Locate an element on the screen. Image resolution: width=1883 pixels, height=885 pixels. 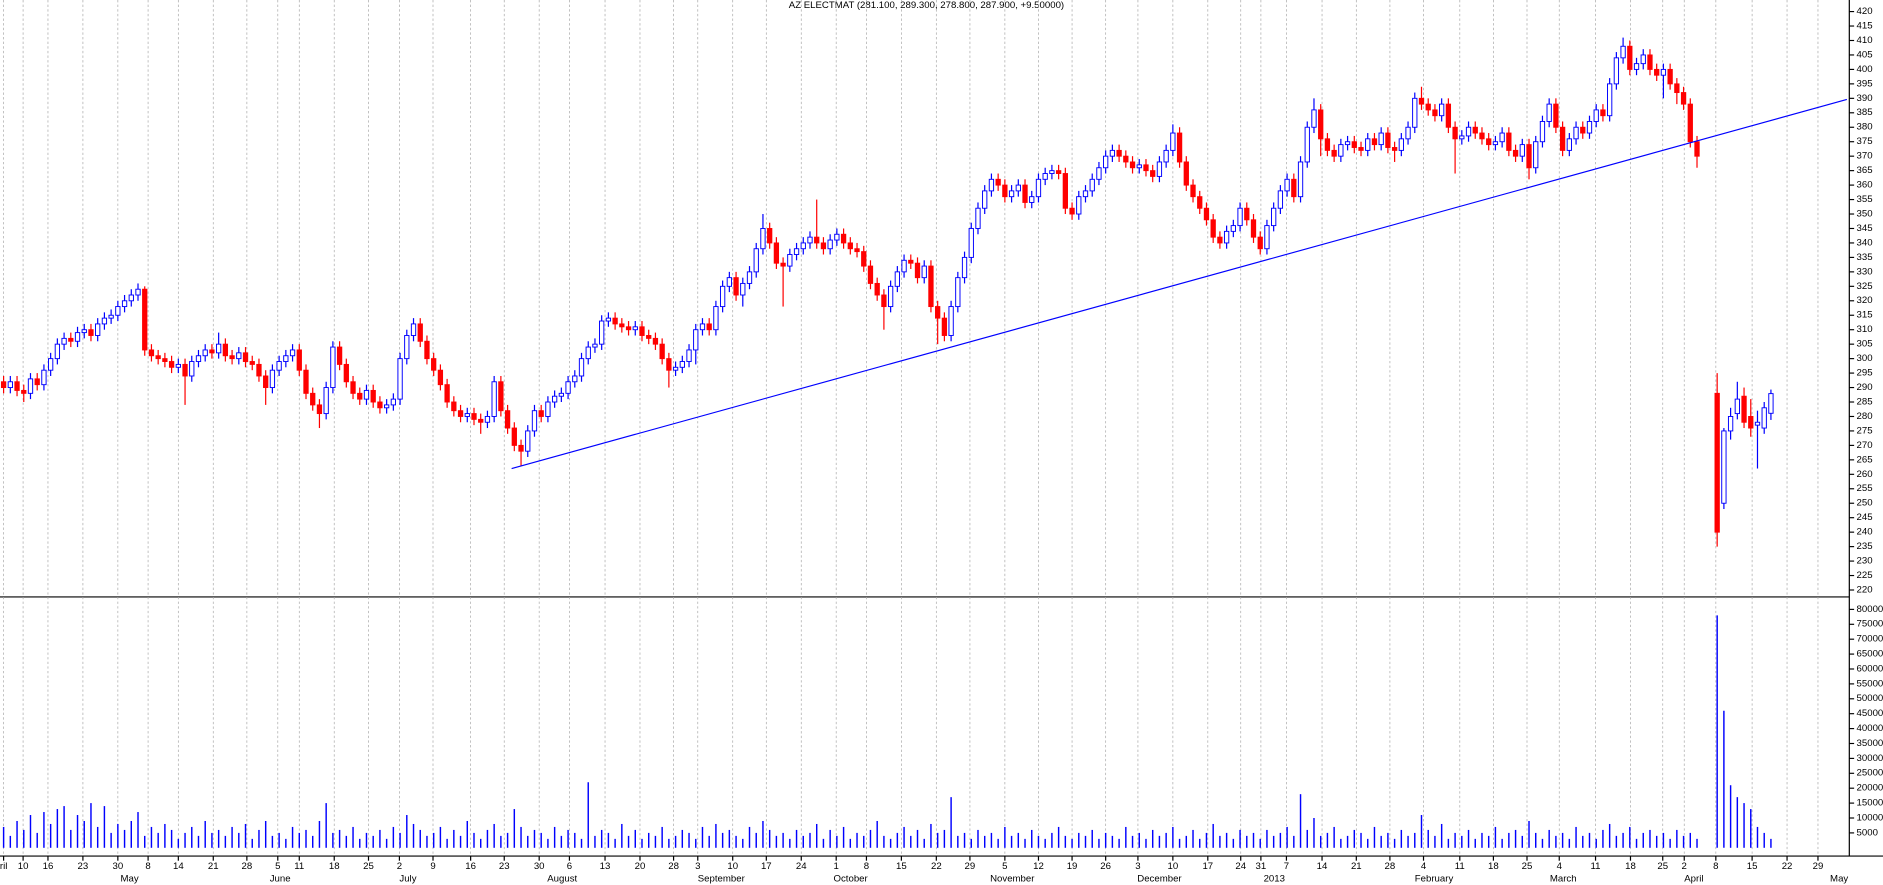
y-tick-label: 360 is located at coordinates (1865, 185).